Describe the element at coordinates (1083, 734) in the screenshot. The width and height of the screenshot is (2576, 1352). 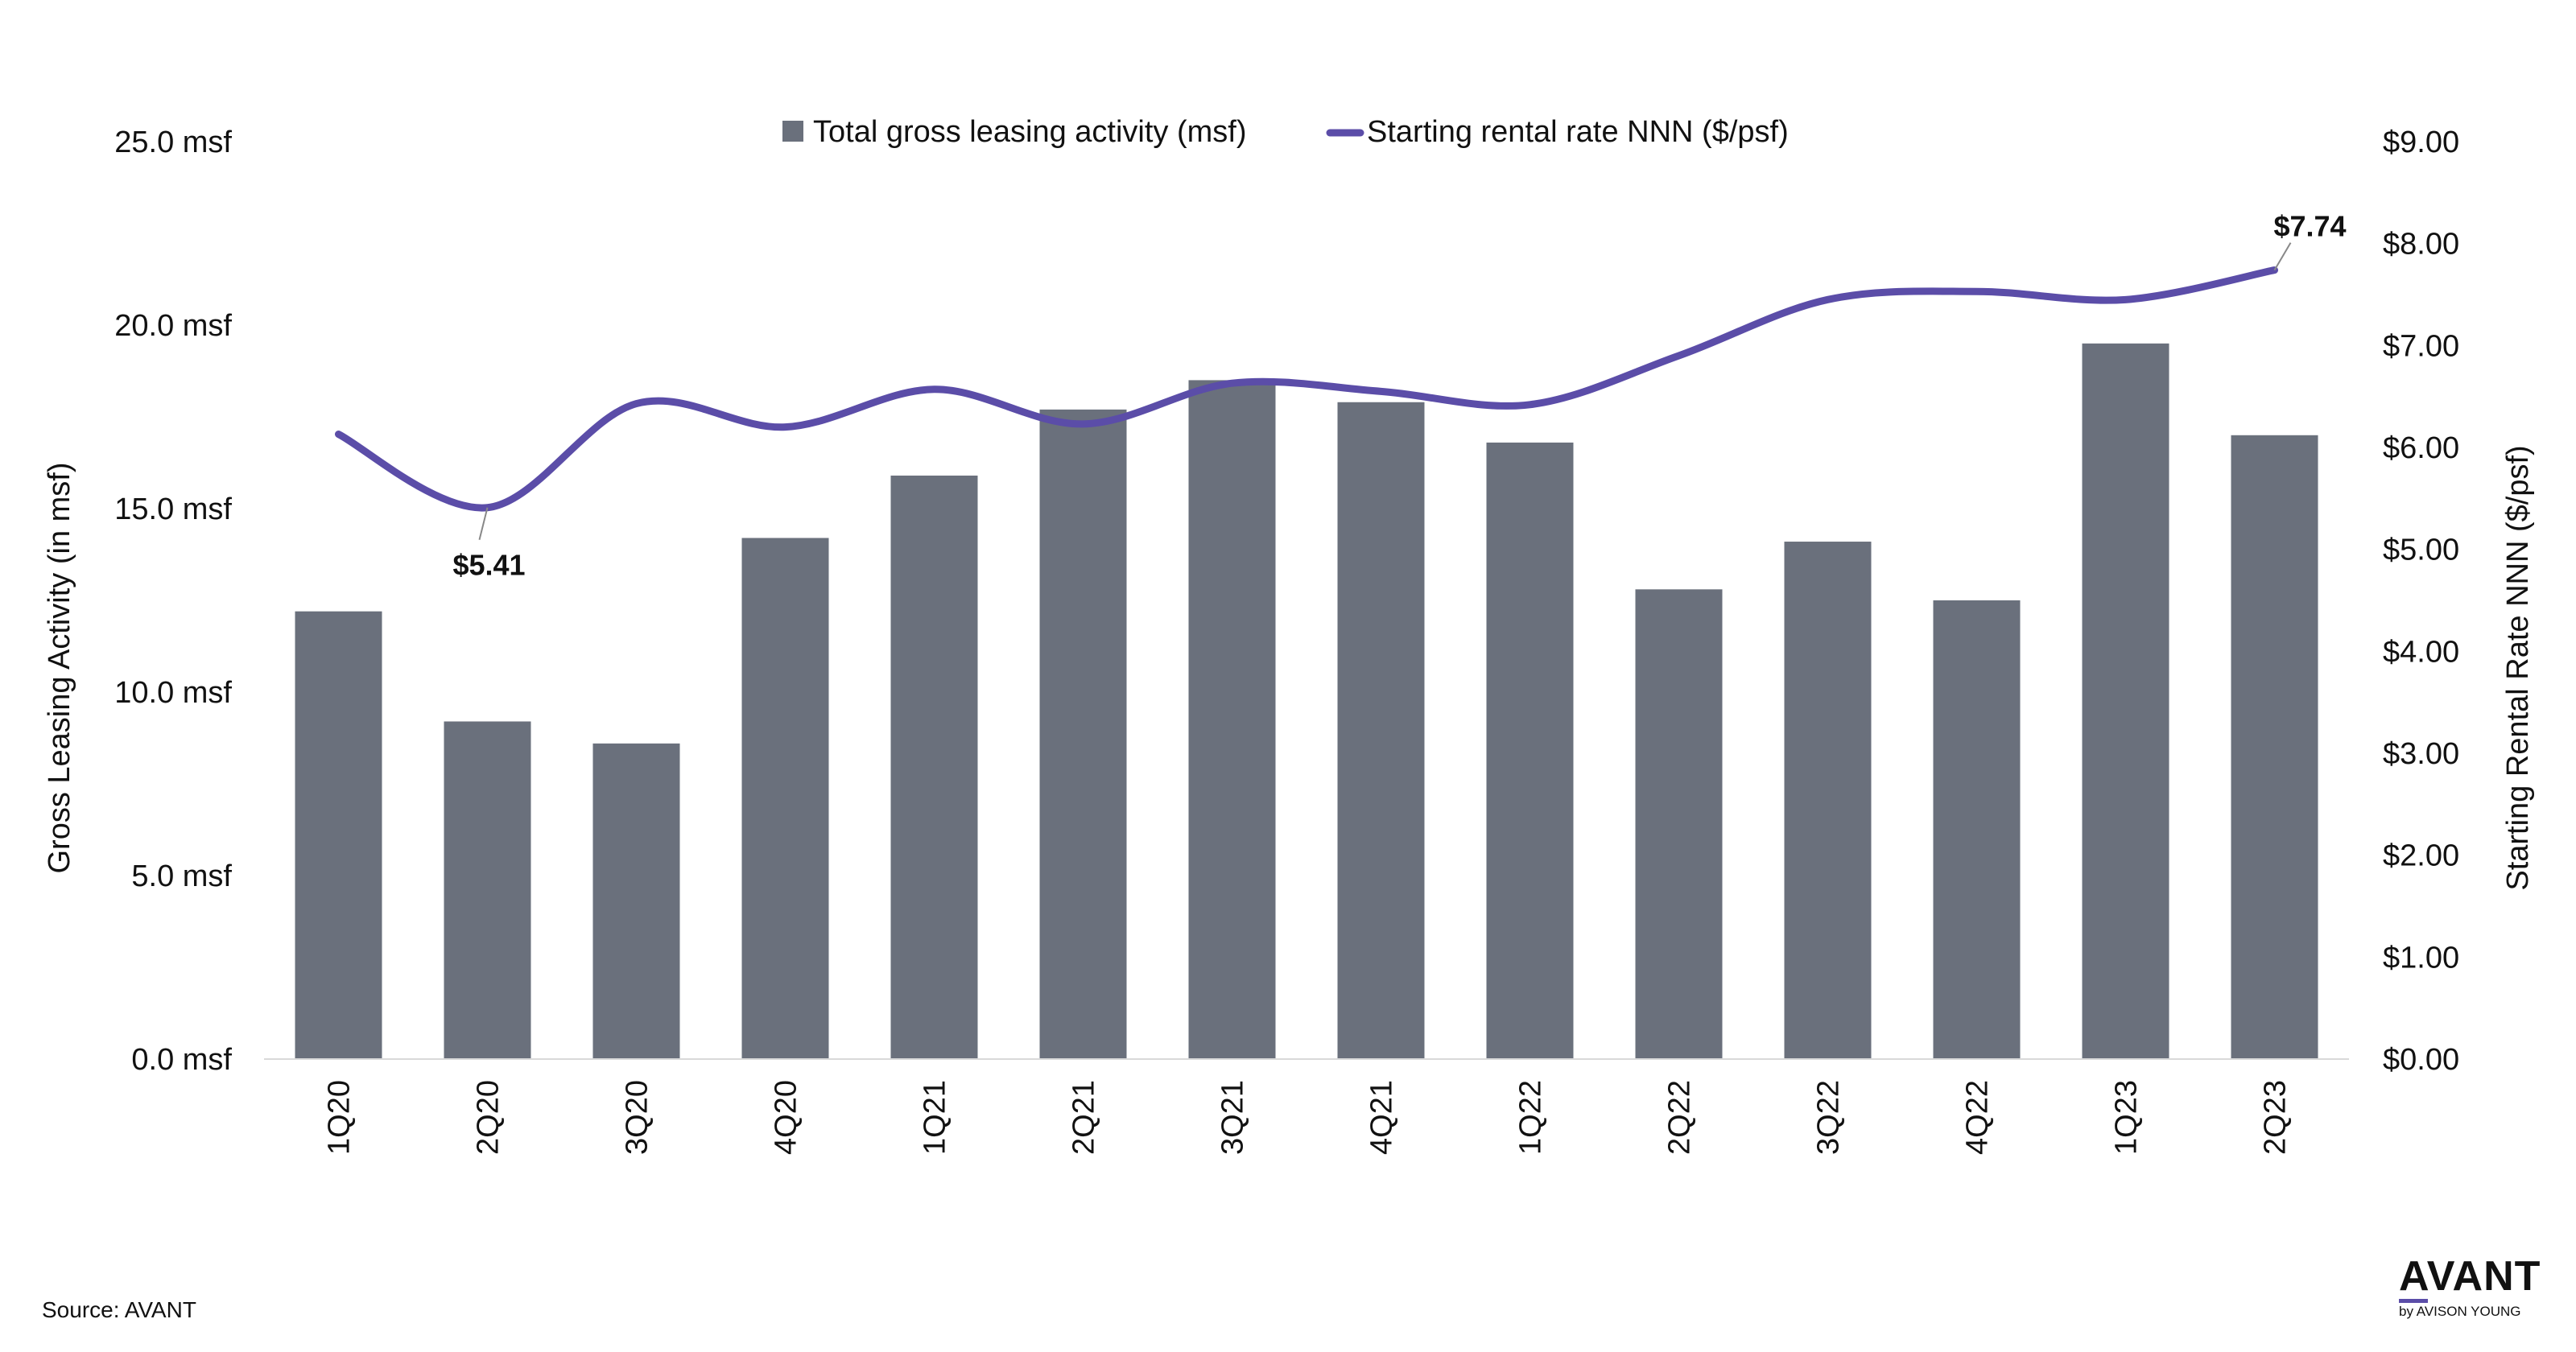
I see `bar-2q21` at that location.